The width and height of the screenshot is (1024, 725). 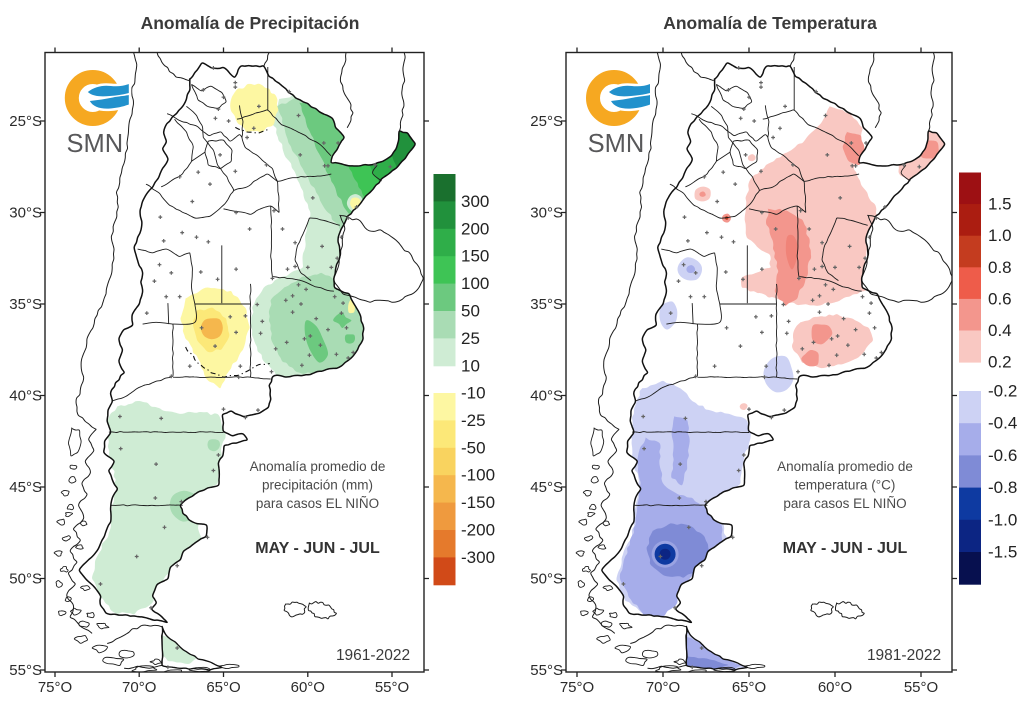 What do you see at coordinates (904, 655) in the screenshot?
I see `svg-text: 1981-2022` at bounding box center [904, 655].